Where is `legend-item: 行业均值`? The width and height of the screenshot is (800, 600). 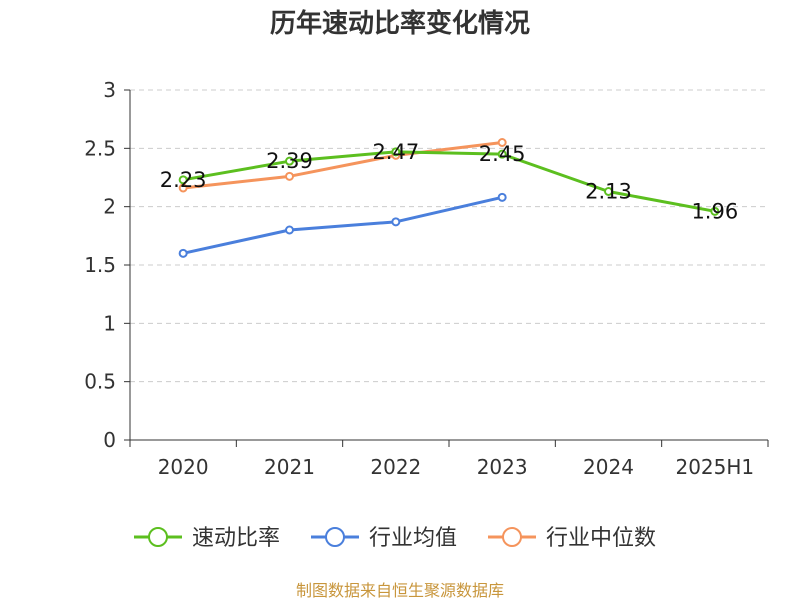 legend-item: 行业均值 is located at coordinates (384, 538).